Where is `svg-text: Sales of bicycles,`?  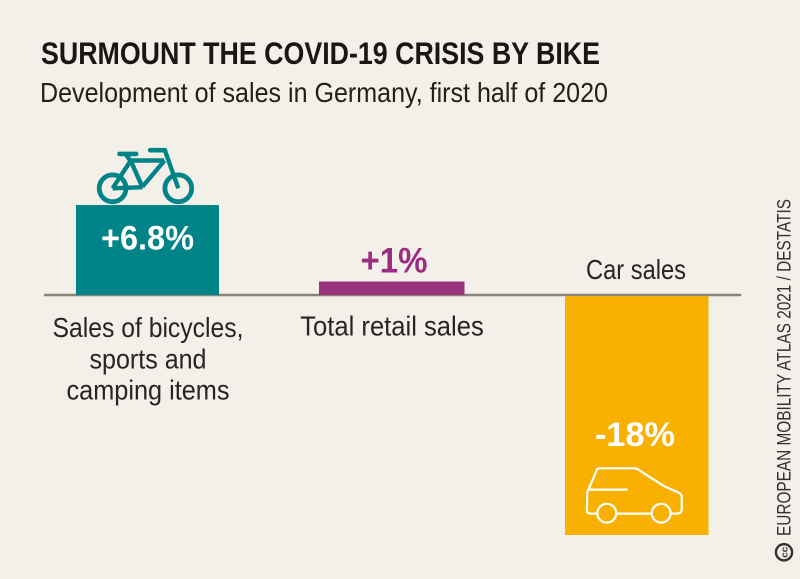
svg-text: Sales of bicycles, is located at coordinates (148, 327).